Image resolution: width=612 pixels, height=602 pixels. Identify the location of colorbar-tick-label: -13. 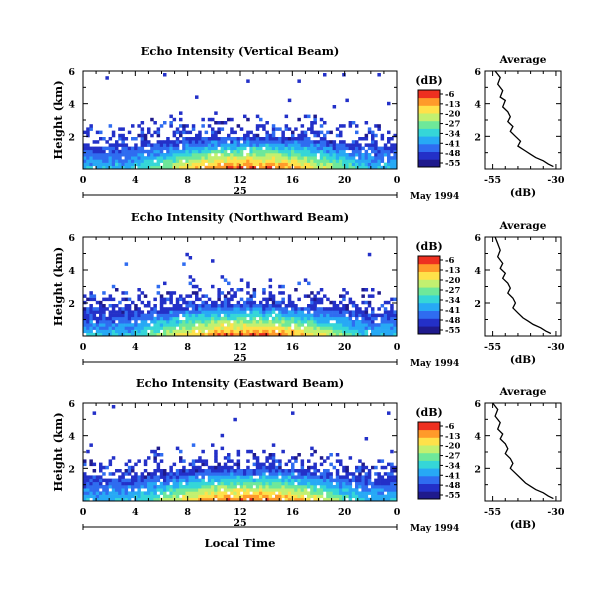
(452, 105).